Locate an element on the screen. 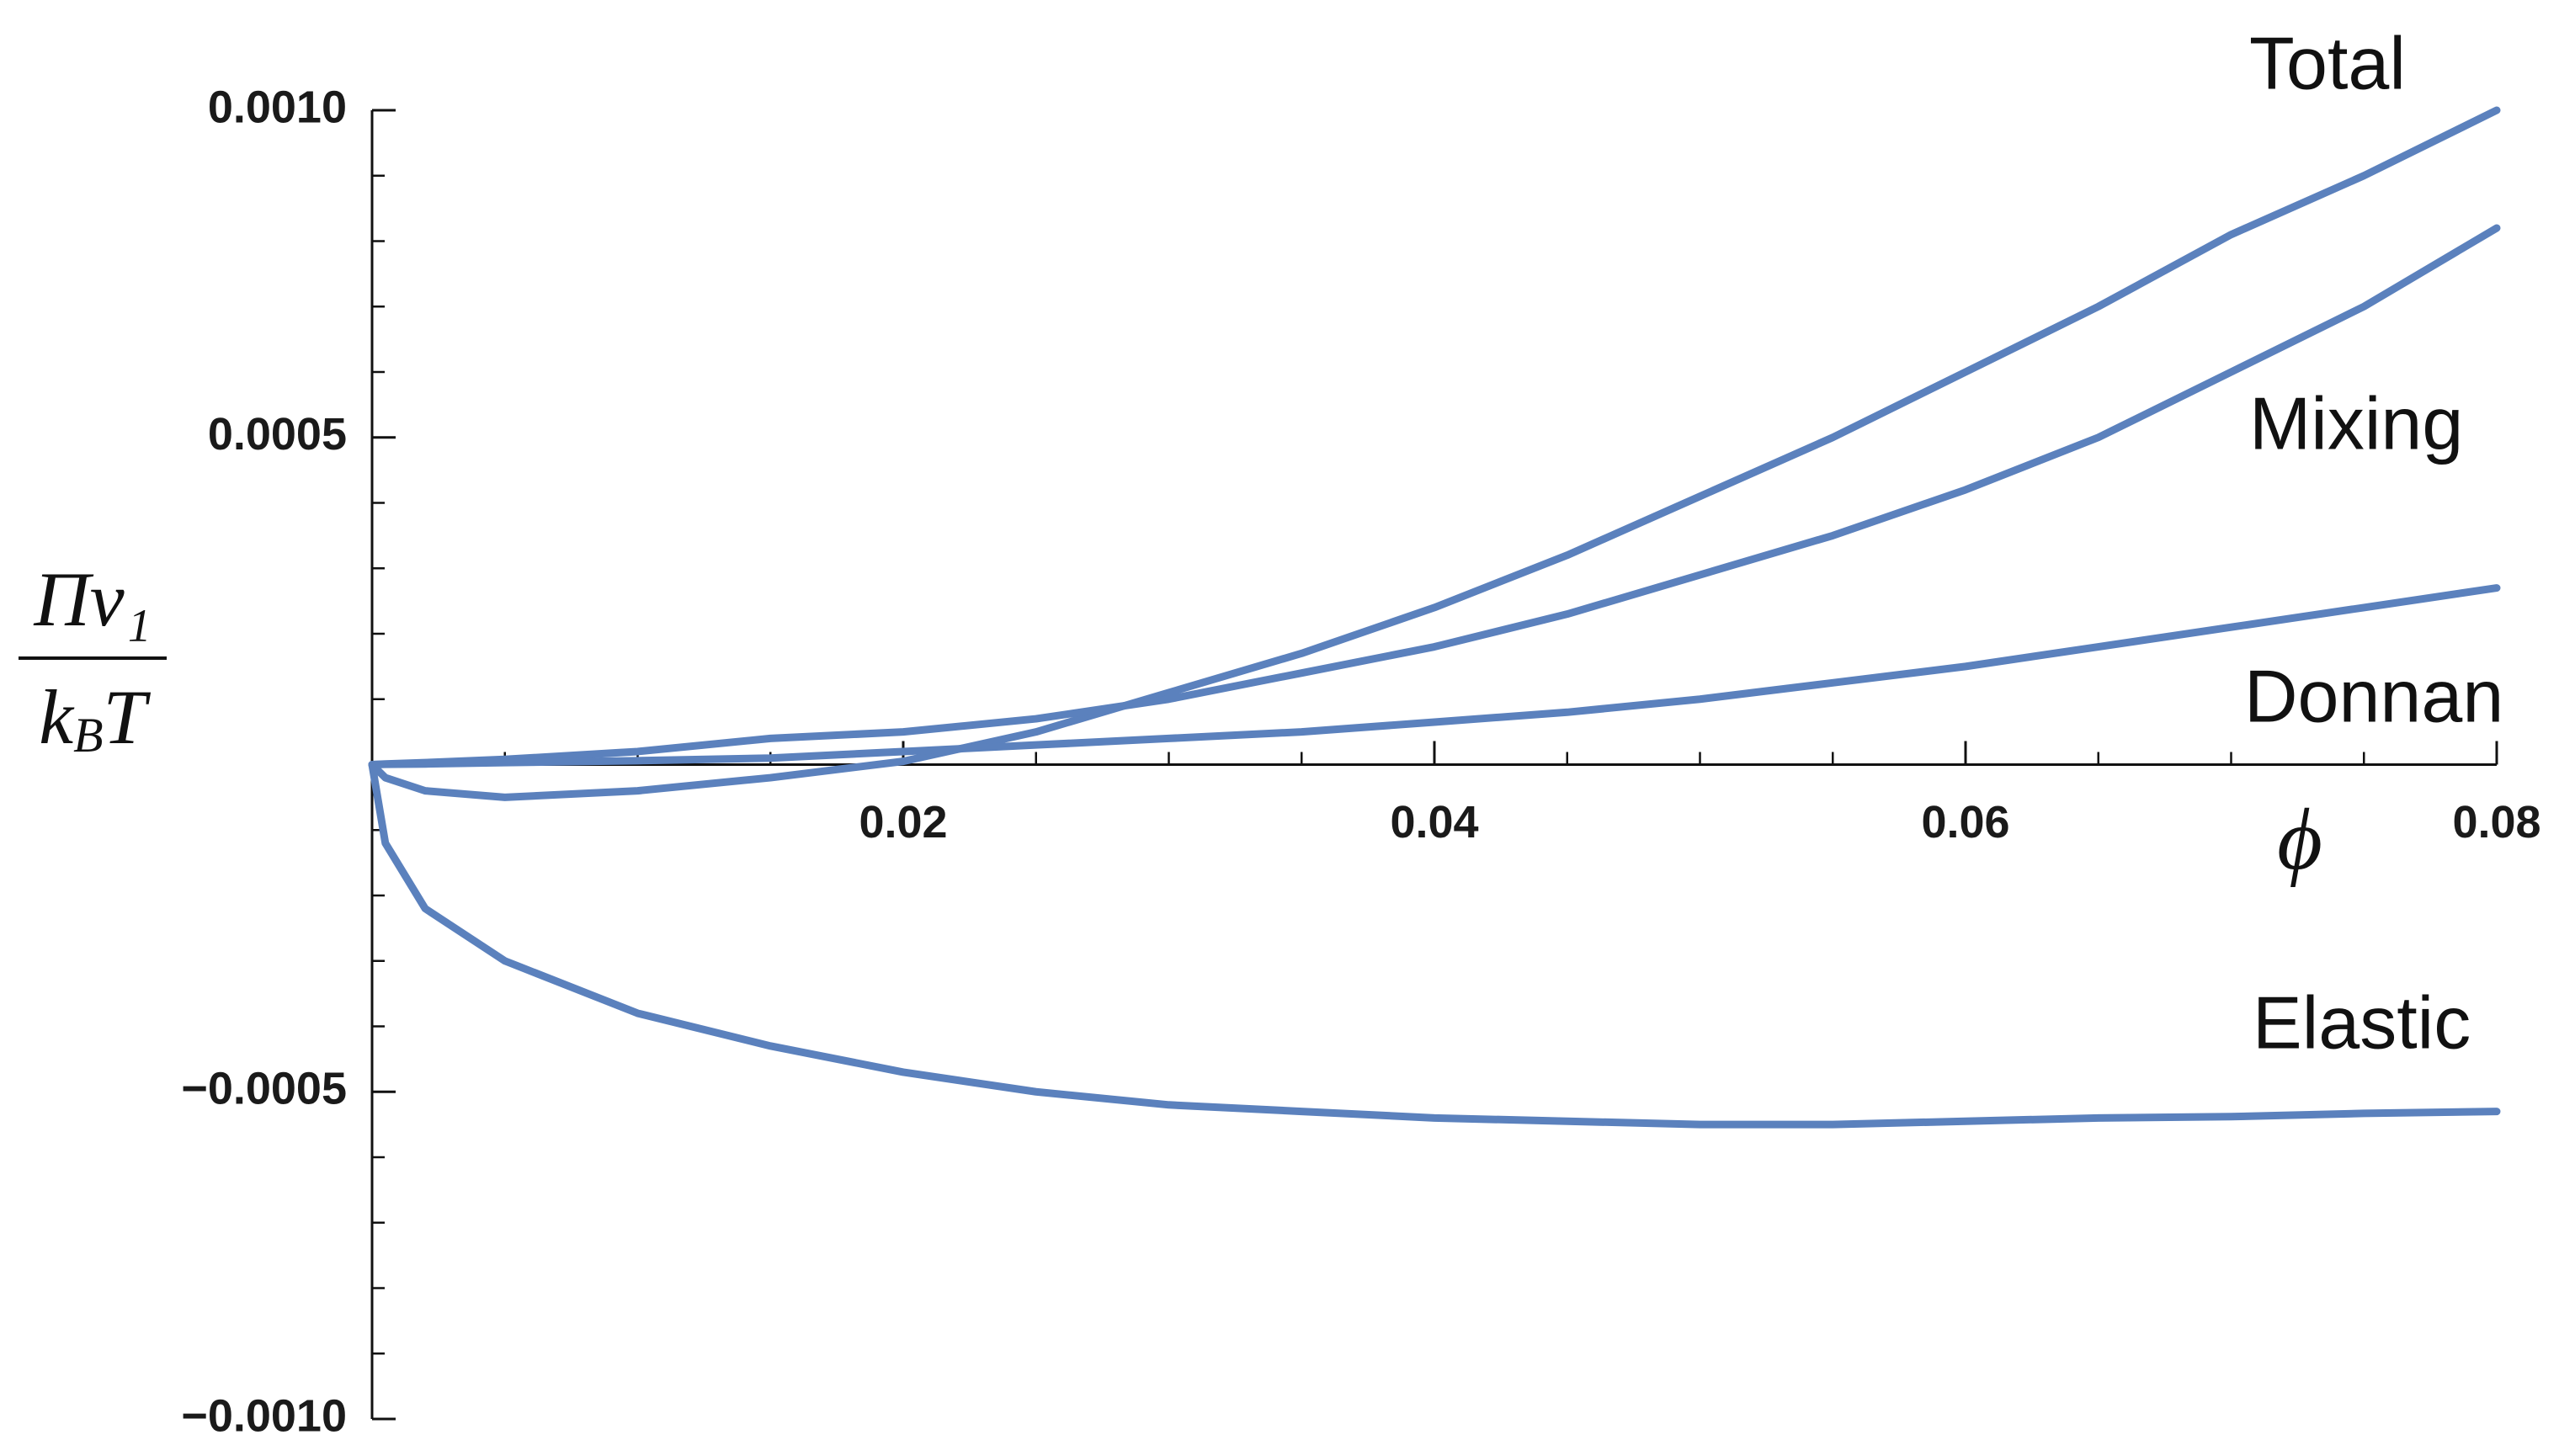  series-label: Elastic is located at coordinates (2362, 1022).